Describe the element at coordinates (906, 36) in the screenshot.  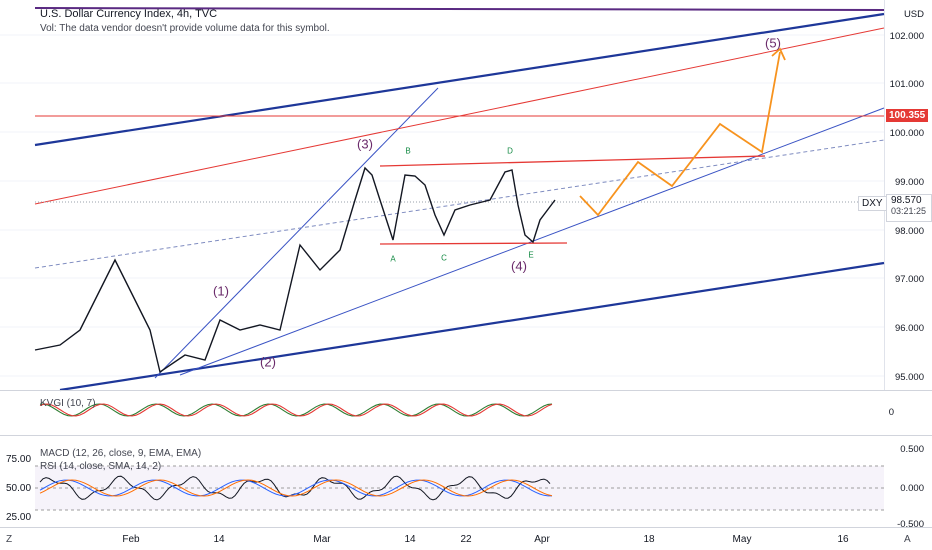
I see `price-tick: 102.000` at that location.